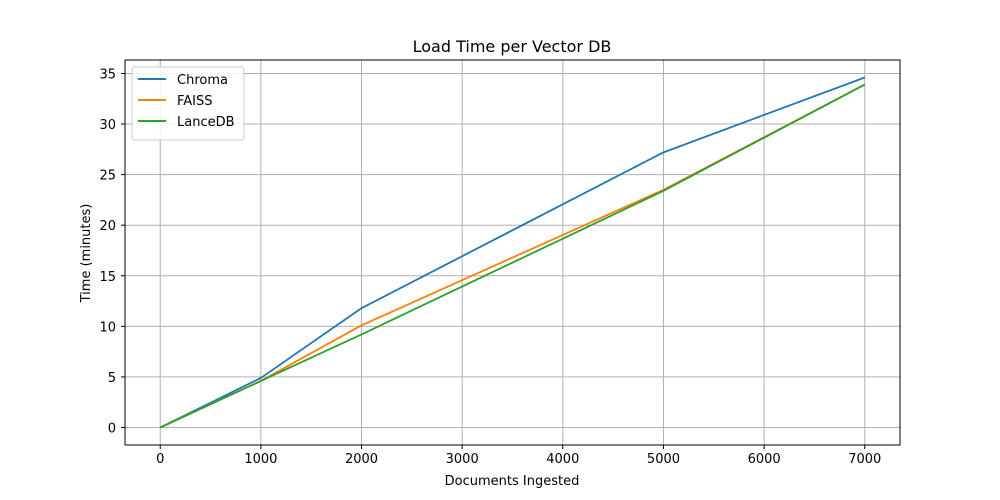 The width and height of the screenshot is (1000, 500). What do you see at coordinates (112, 378) in the screenshot?
I see `y-tick-label: 5` at bounding box center [112, 378].